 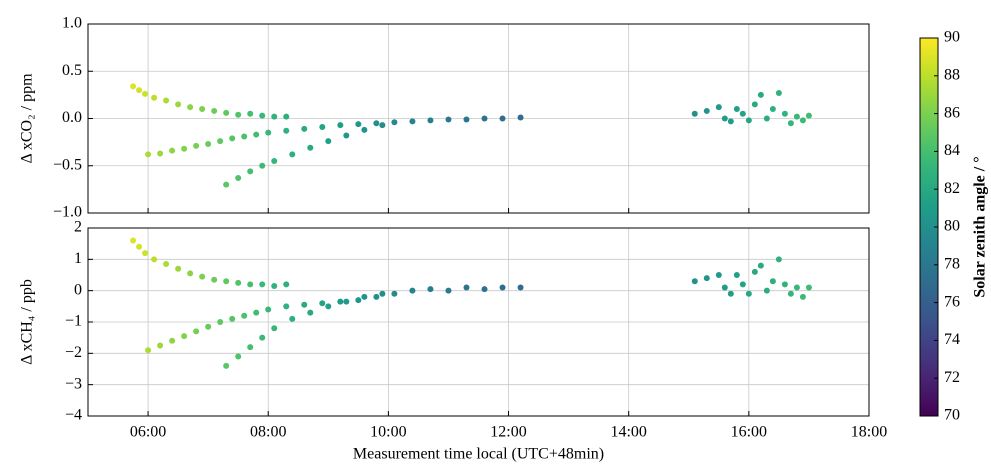 I want to click on colorbar-tick-label: 88, so click(x=952, y=74).